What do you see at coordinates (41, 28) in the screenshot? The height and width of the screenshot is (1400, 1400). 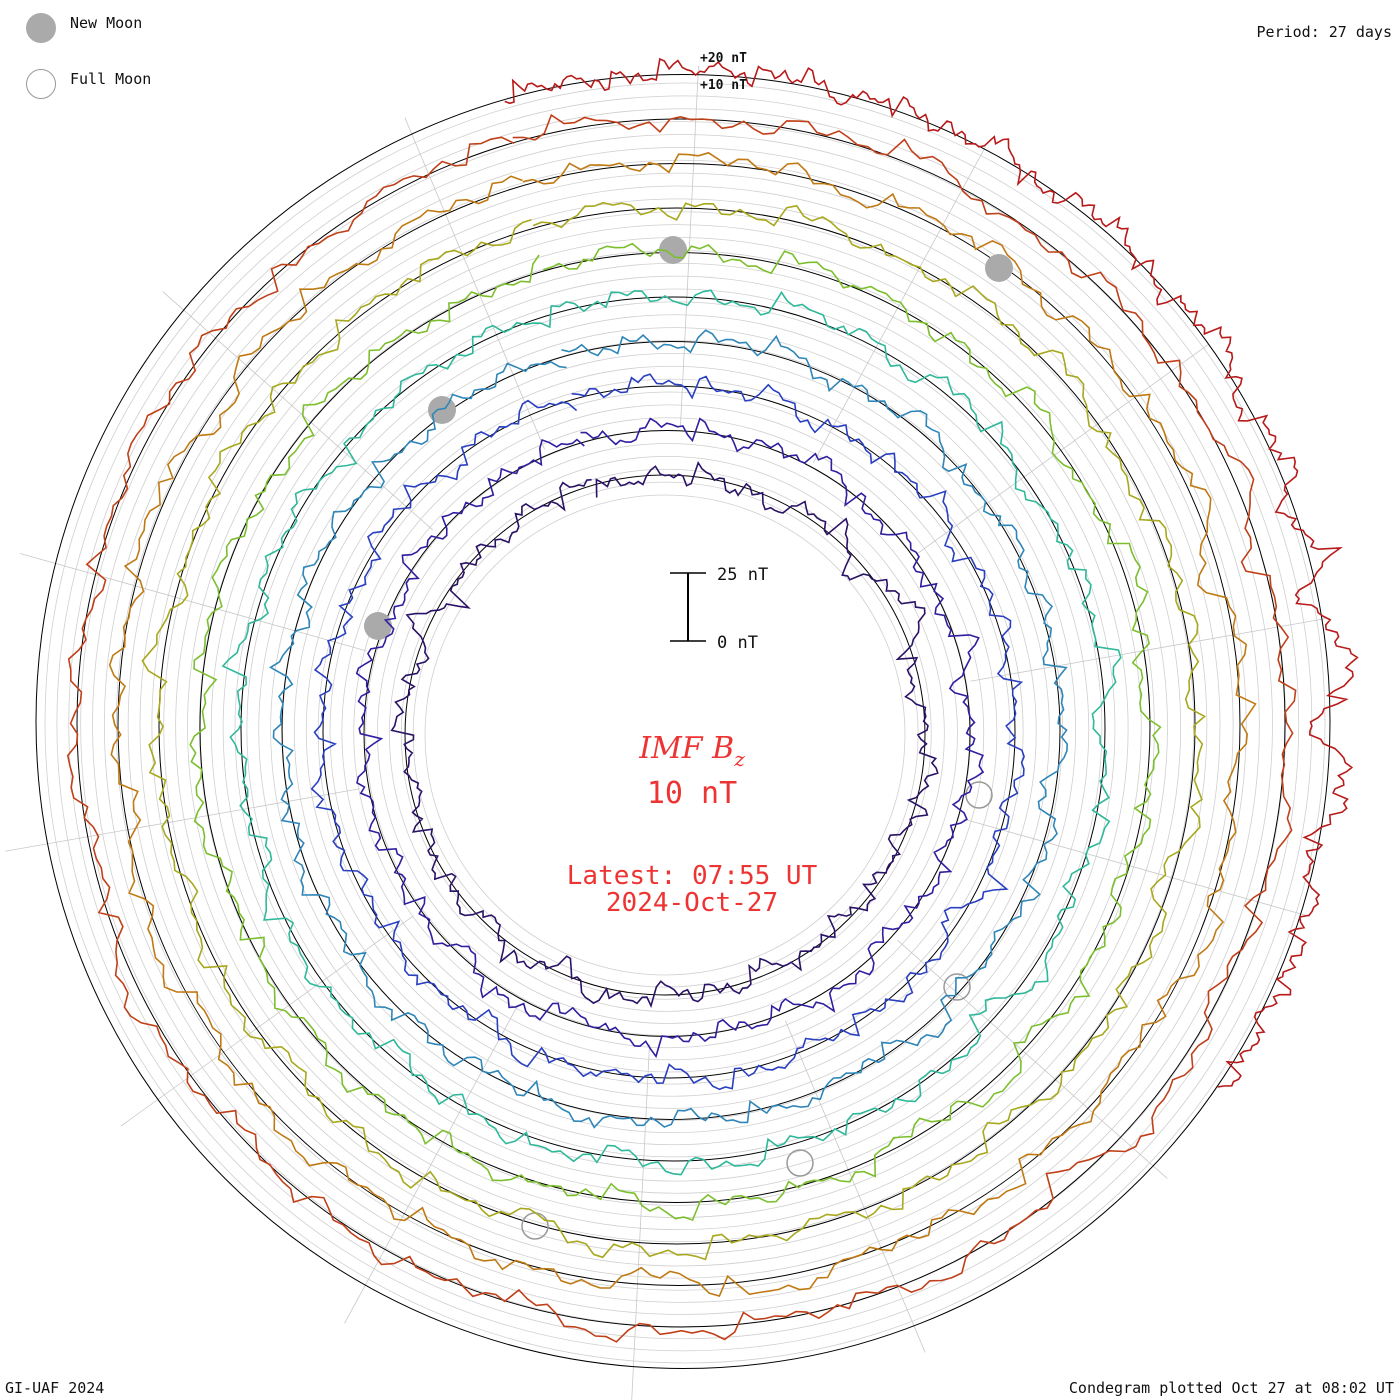 I see `new-moon-legend-icon` at bounding box center [41, 28].